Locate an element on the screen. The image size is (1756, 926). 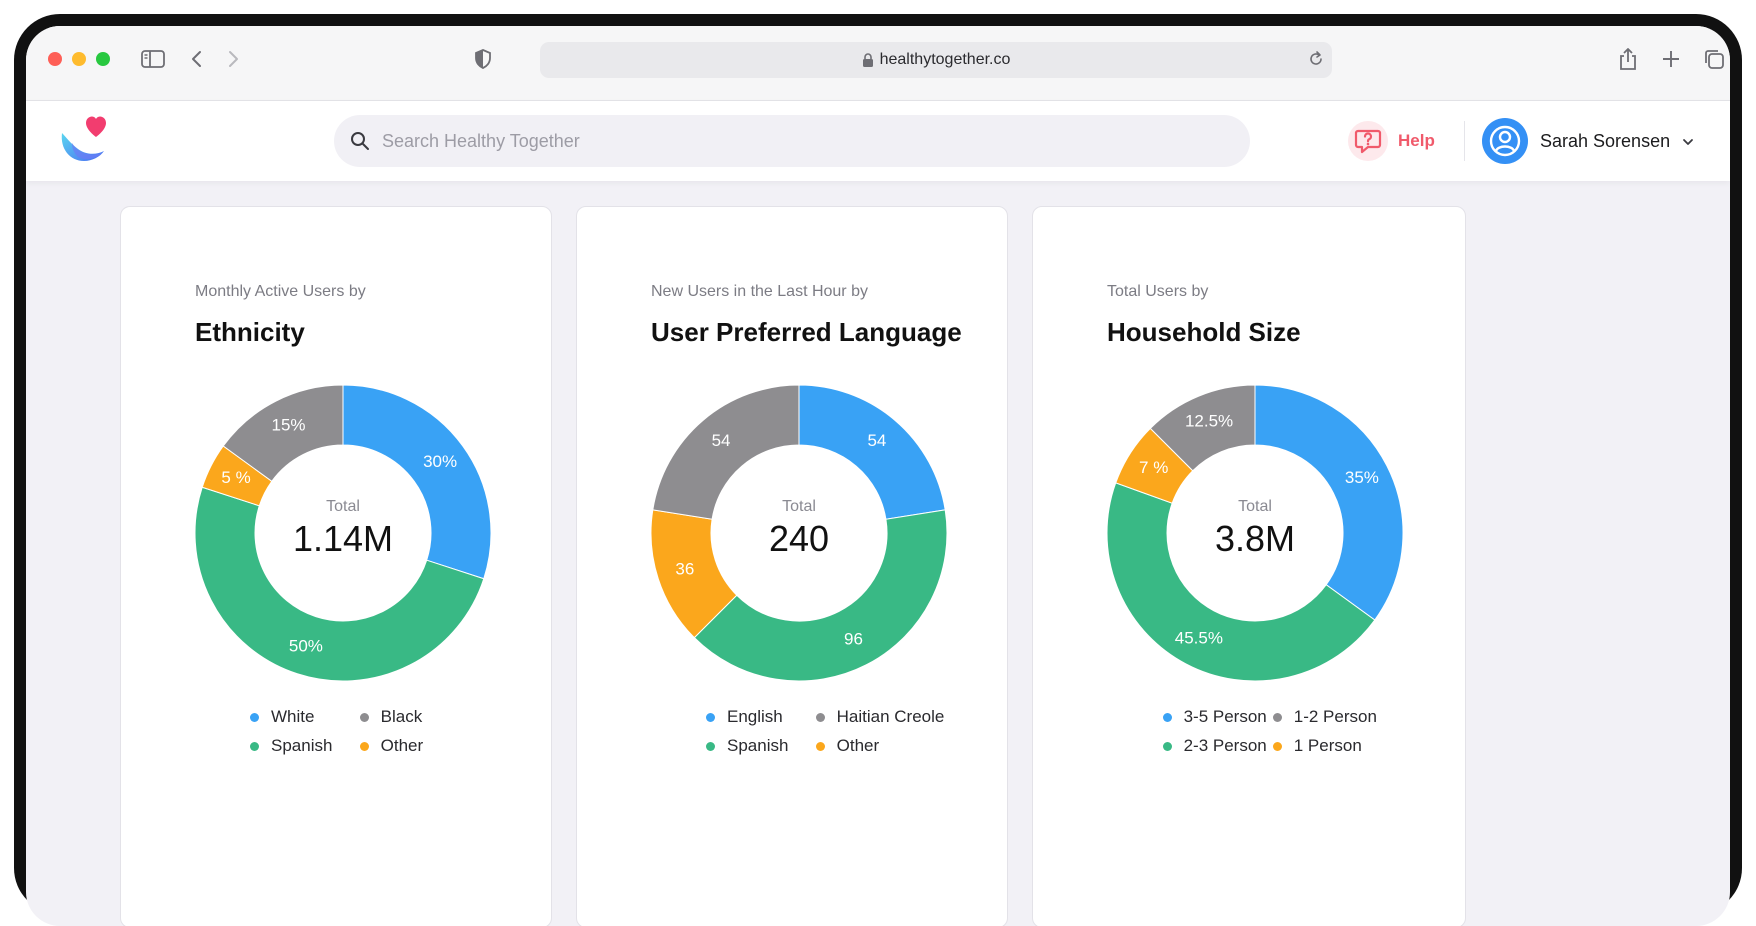
slice-value-label: 45.5% is located at coordinates (1199, 638).